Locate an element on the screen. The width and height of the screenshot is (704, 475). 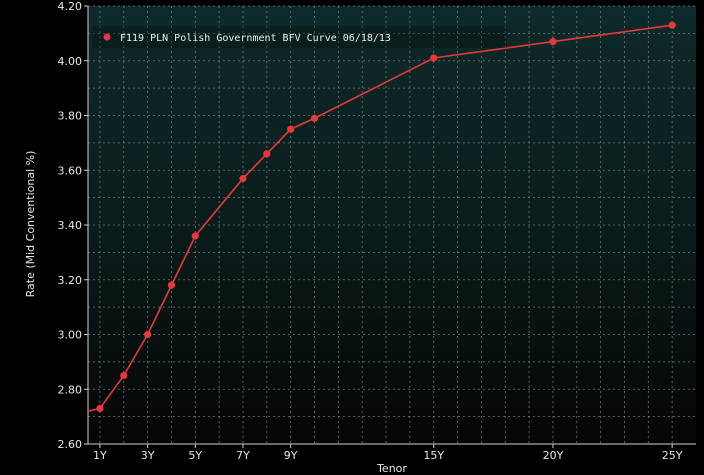
x-tick-label: 7Y is located at coordinates (243, 455).